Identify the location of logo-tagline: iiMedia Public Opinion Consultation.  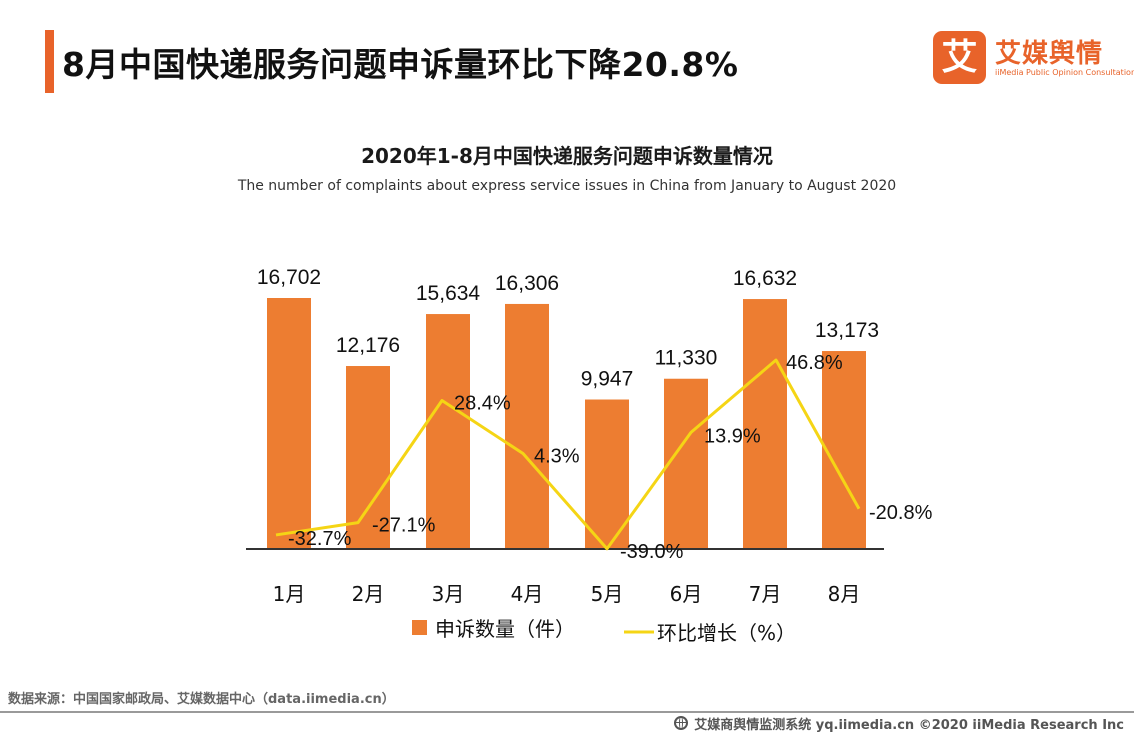
(1064, 72).